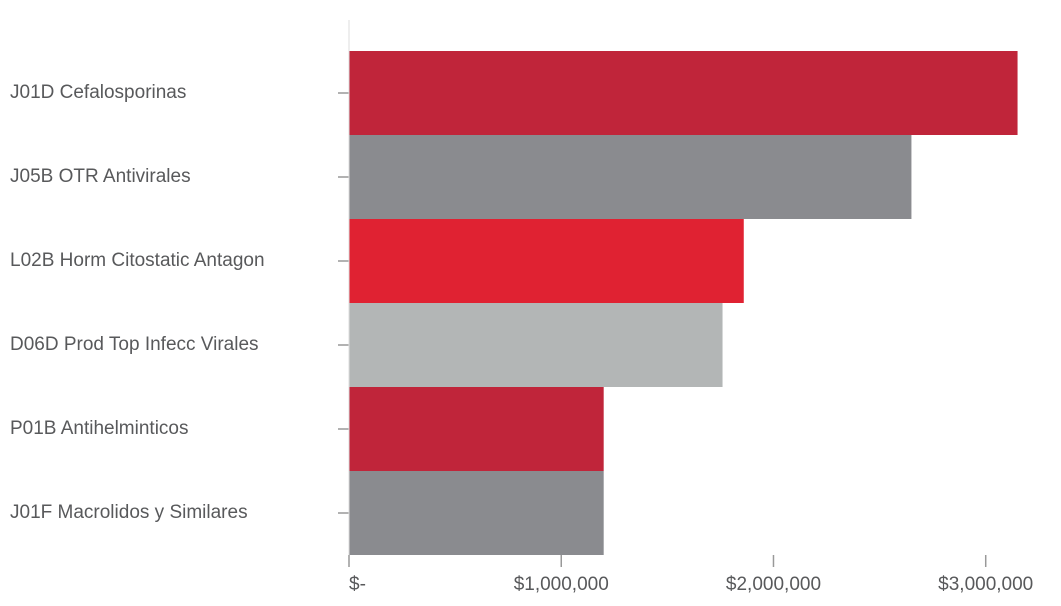 This screenshot has width=1061, height=606. I want to click on y-tick-label: P01B Antihelminticos, so click(99, 428).